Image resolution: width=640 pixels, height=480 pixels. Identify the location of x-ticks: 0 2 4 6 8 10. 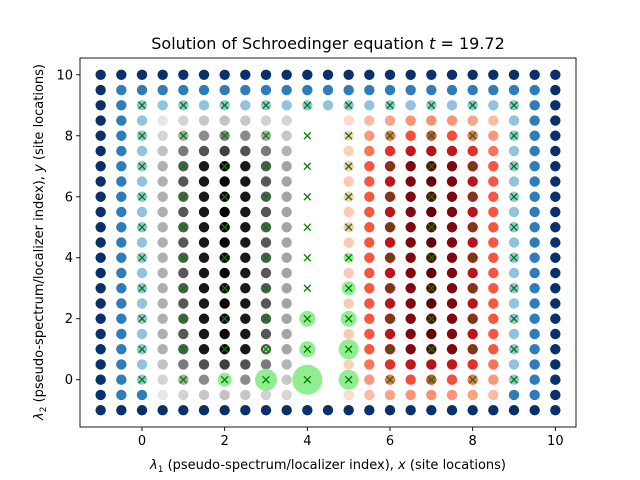
(351, 438).